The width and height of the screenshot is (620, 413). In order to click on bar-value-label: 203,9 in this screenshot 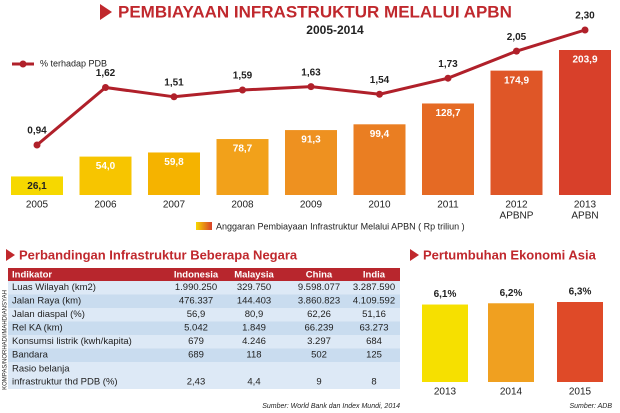, I will do `click(584, 60)`.